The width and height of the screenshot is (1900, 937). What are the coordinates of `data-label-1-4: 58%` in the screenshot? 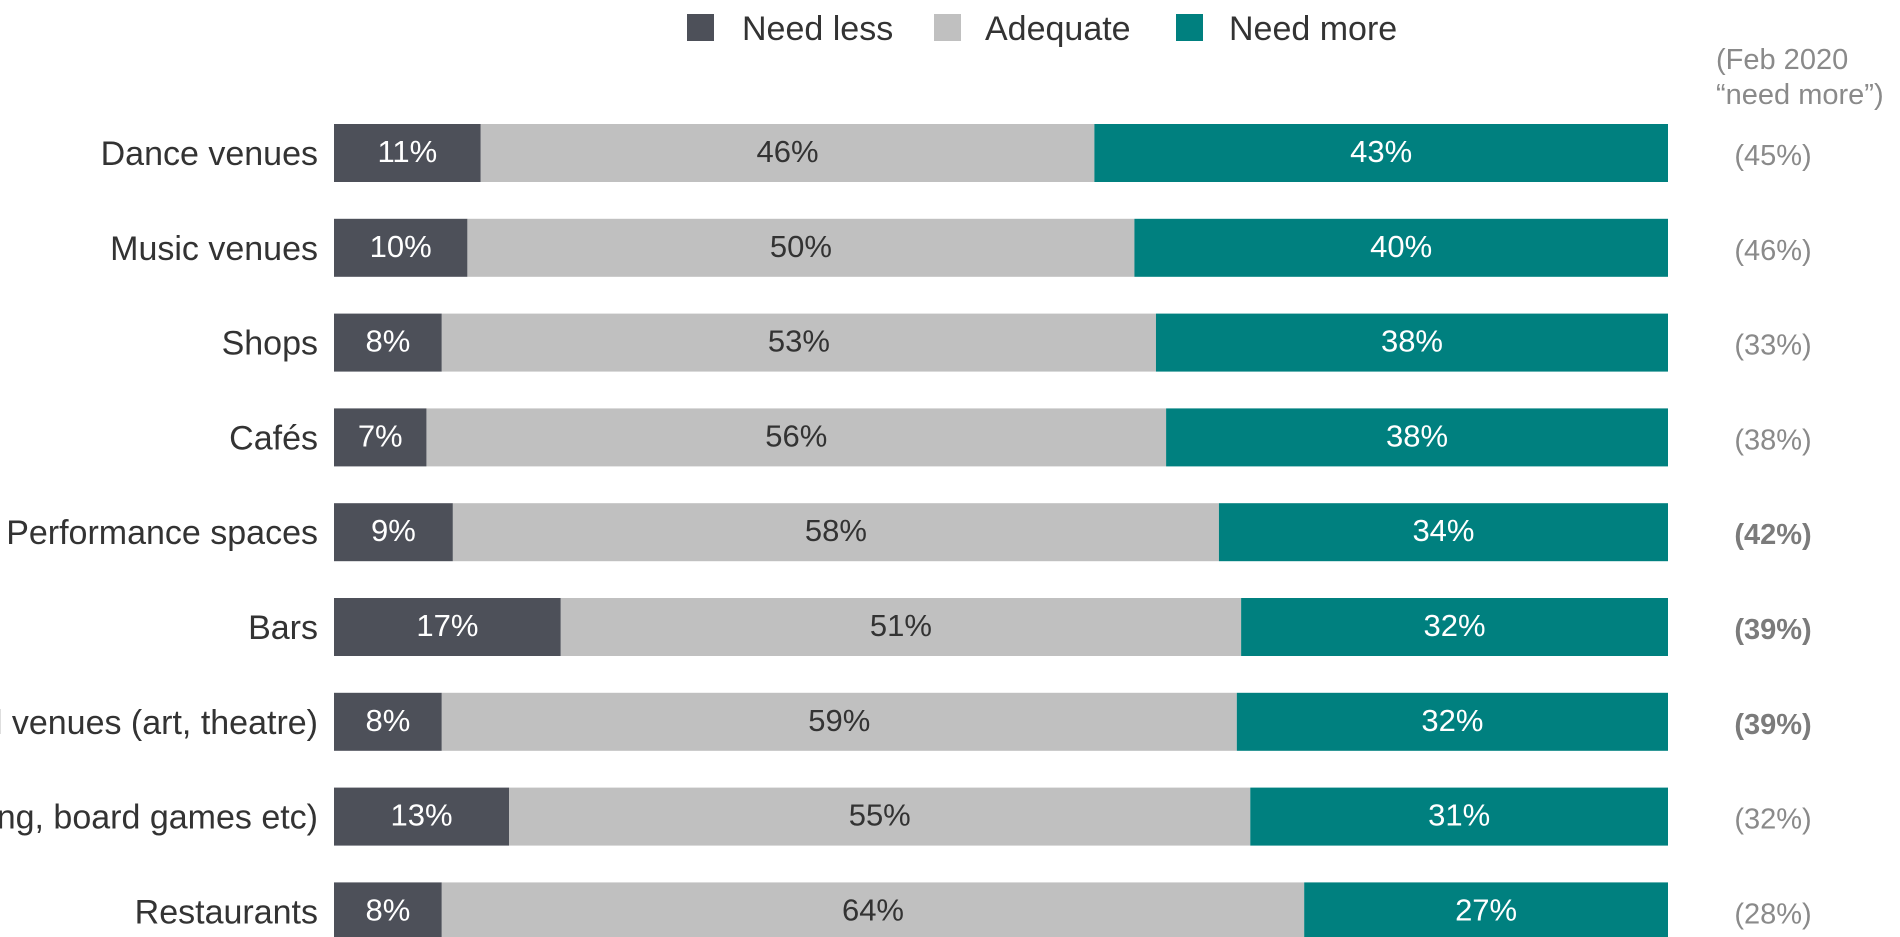 It's located at (836, 530).